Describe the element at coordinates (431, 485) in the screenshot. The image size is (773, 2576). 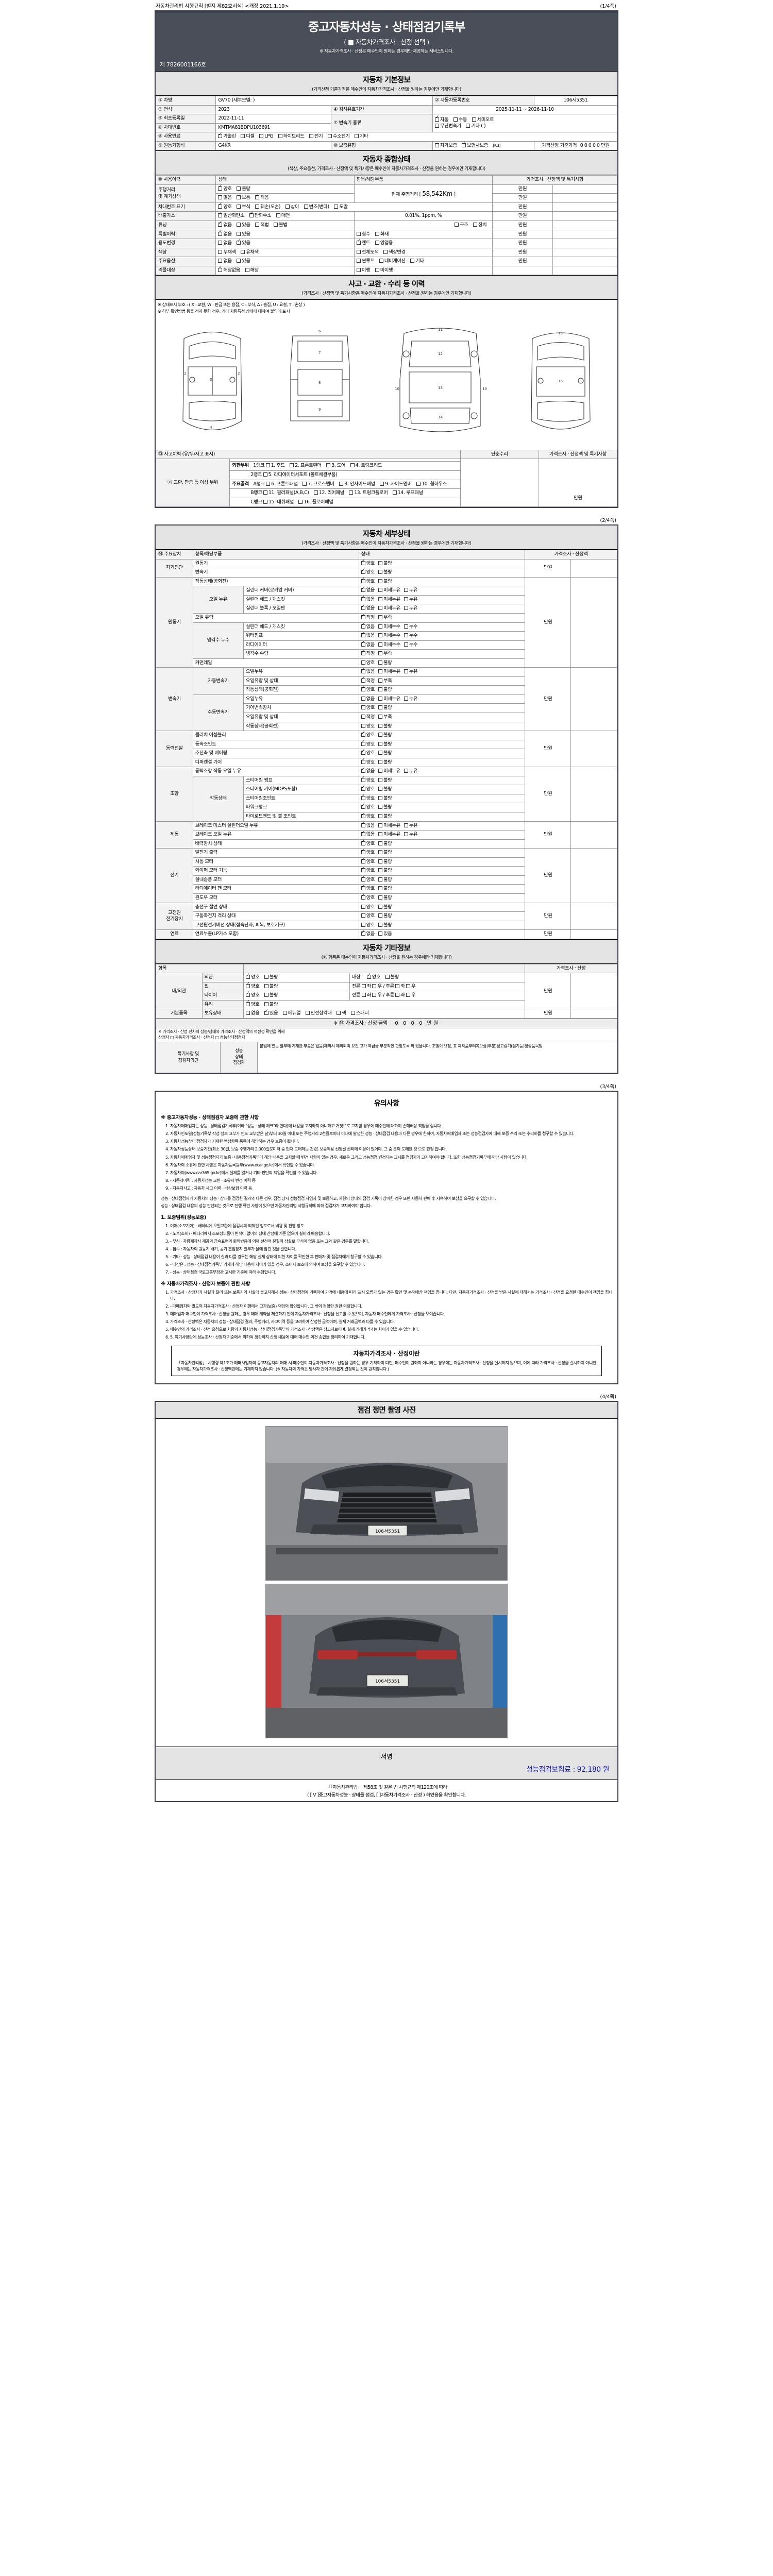
I see `part-wheel-house: 10. 휠하우스` at that location.